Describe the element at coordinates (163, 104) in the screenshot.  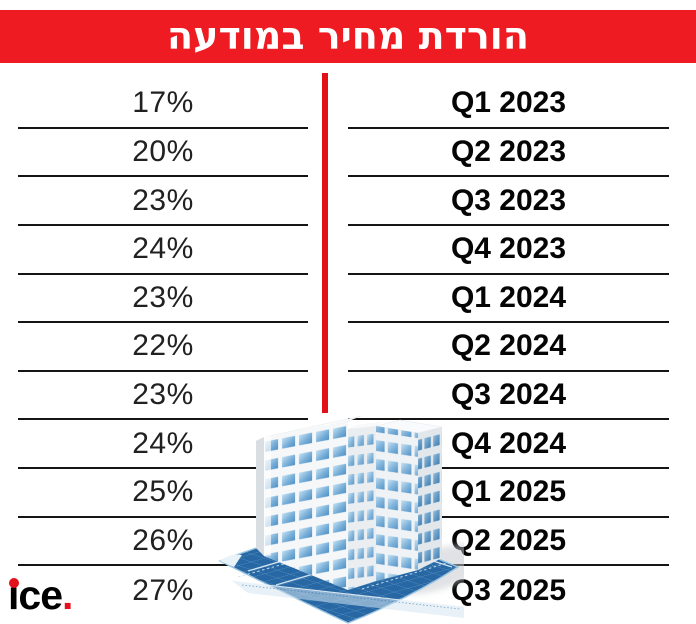
I see `percent-cell: 17%` at that location.